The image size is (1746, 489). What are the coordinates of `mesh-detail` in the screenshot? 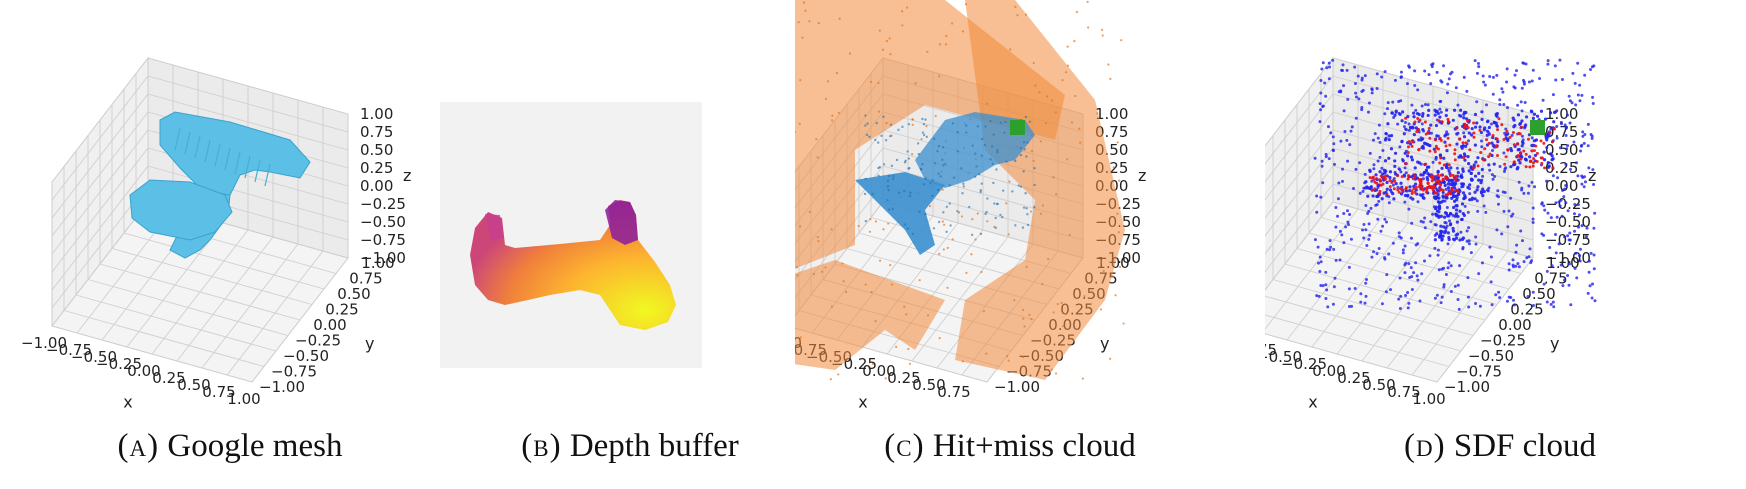 It's located at (267, 175).